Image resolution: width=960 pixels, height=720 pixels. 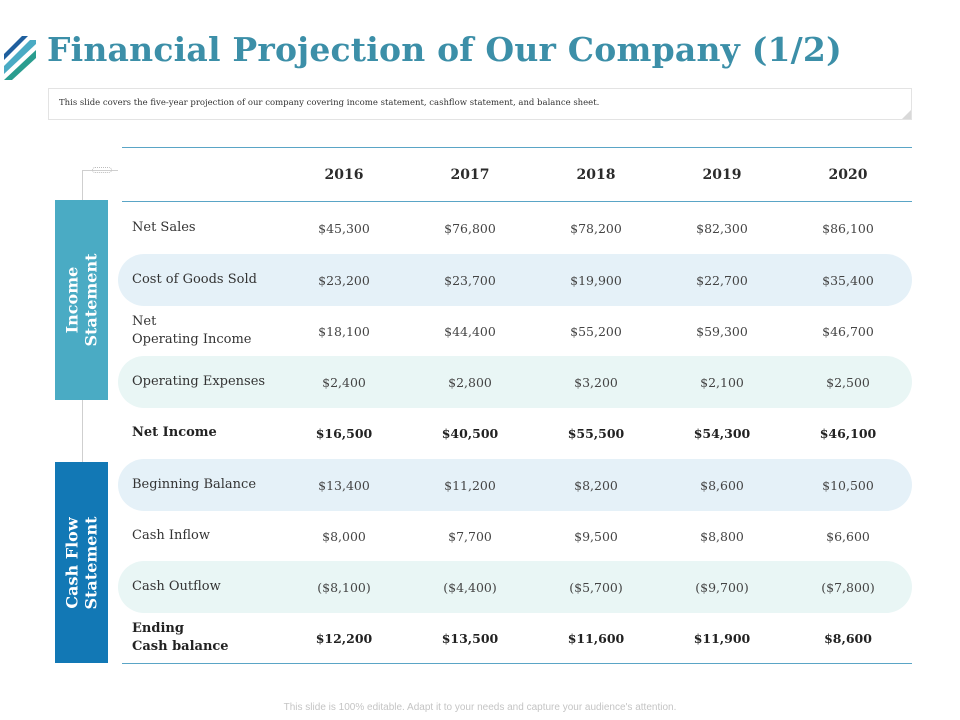 What do you see at coordinates (180, 637) in the screenshot?
I see `row-label: Ending Cash balance` at bounding box center [180, 637].